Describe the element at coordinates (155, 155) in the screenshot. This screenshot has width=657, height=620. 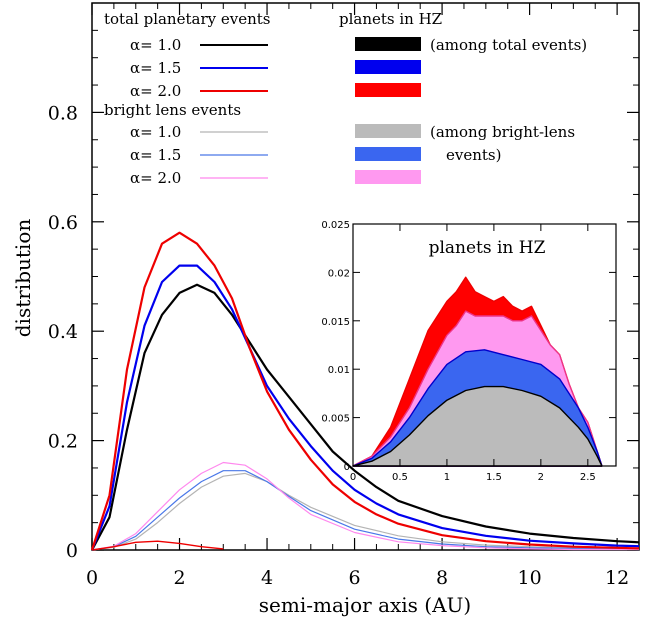
I see `legend-bright-alpha-2: α= 1.5` at that location.